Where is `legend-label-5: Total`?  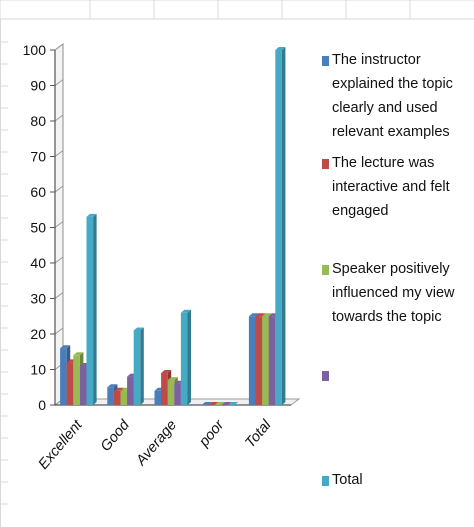
legend-label-5: Total is located at coordinates (347, 480).